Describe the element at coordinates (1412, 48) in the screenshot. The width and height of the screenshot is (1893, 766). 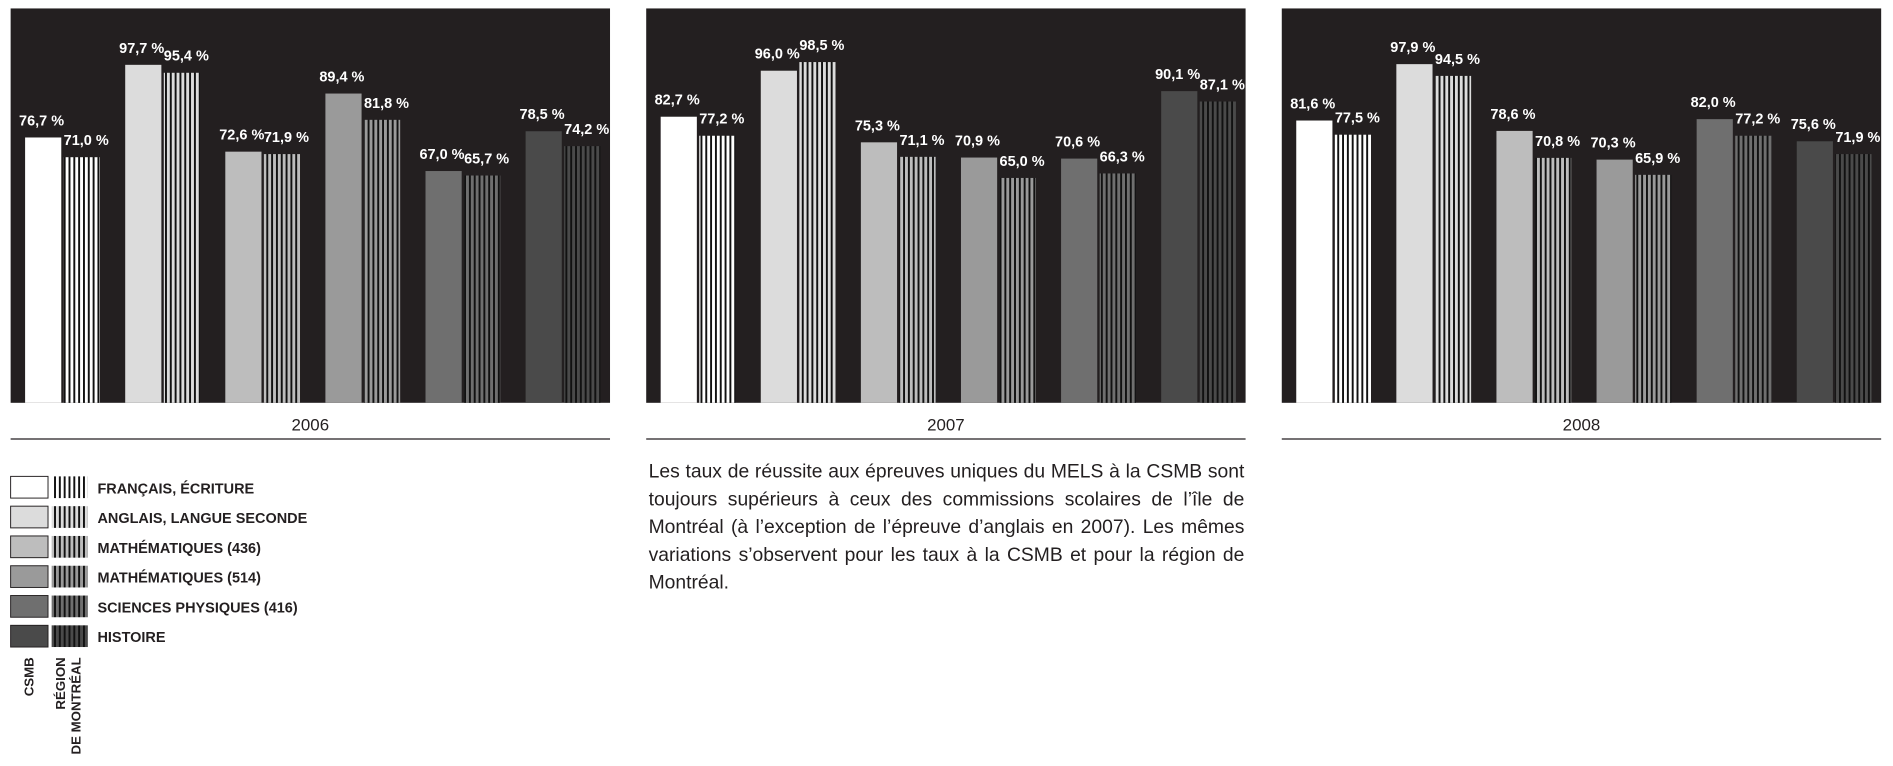
I see `value-label: 97,9 %` at that location.